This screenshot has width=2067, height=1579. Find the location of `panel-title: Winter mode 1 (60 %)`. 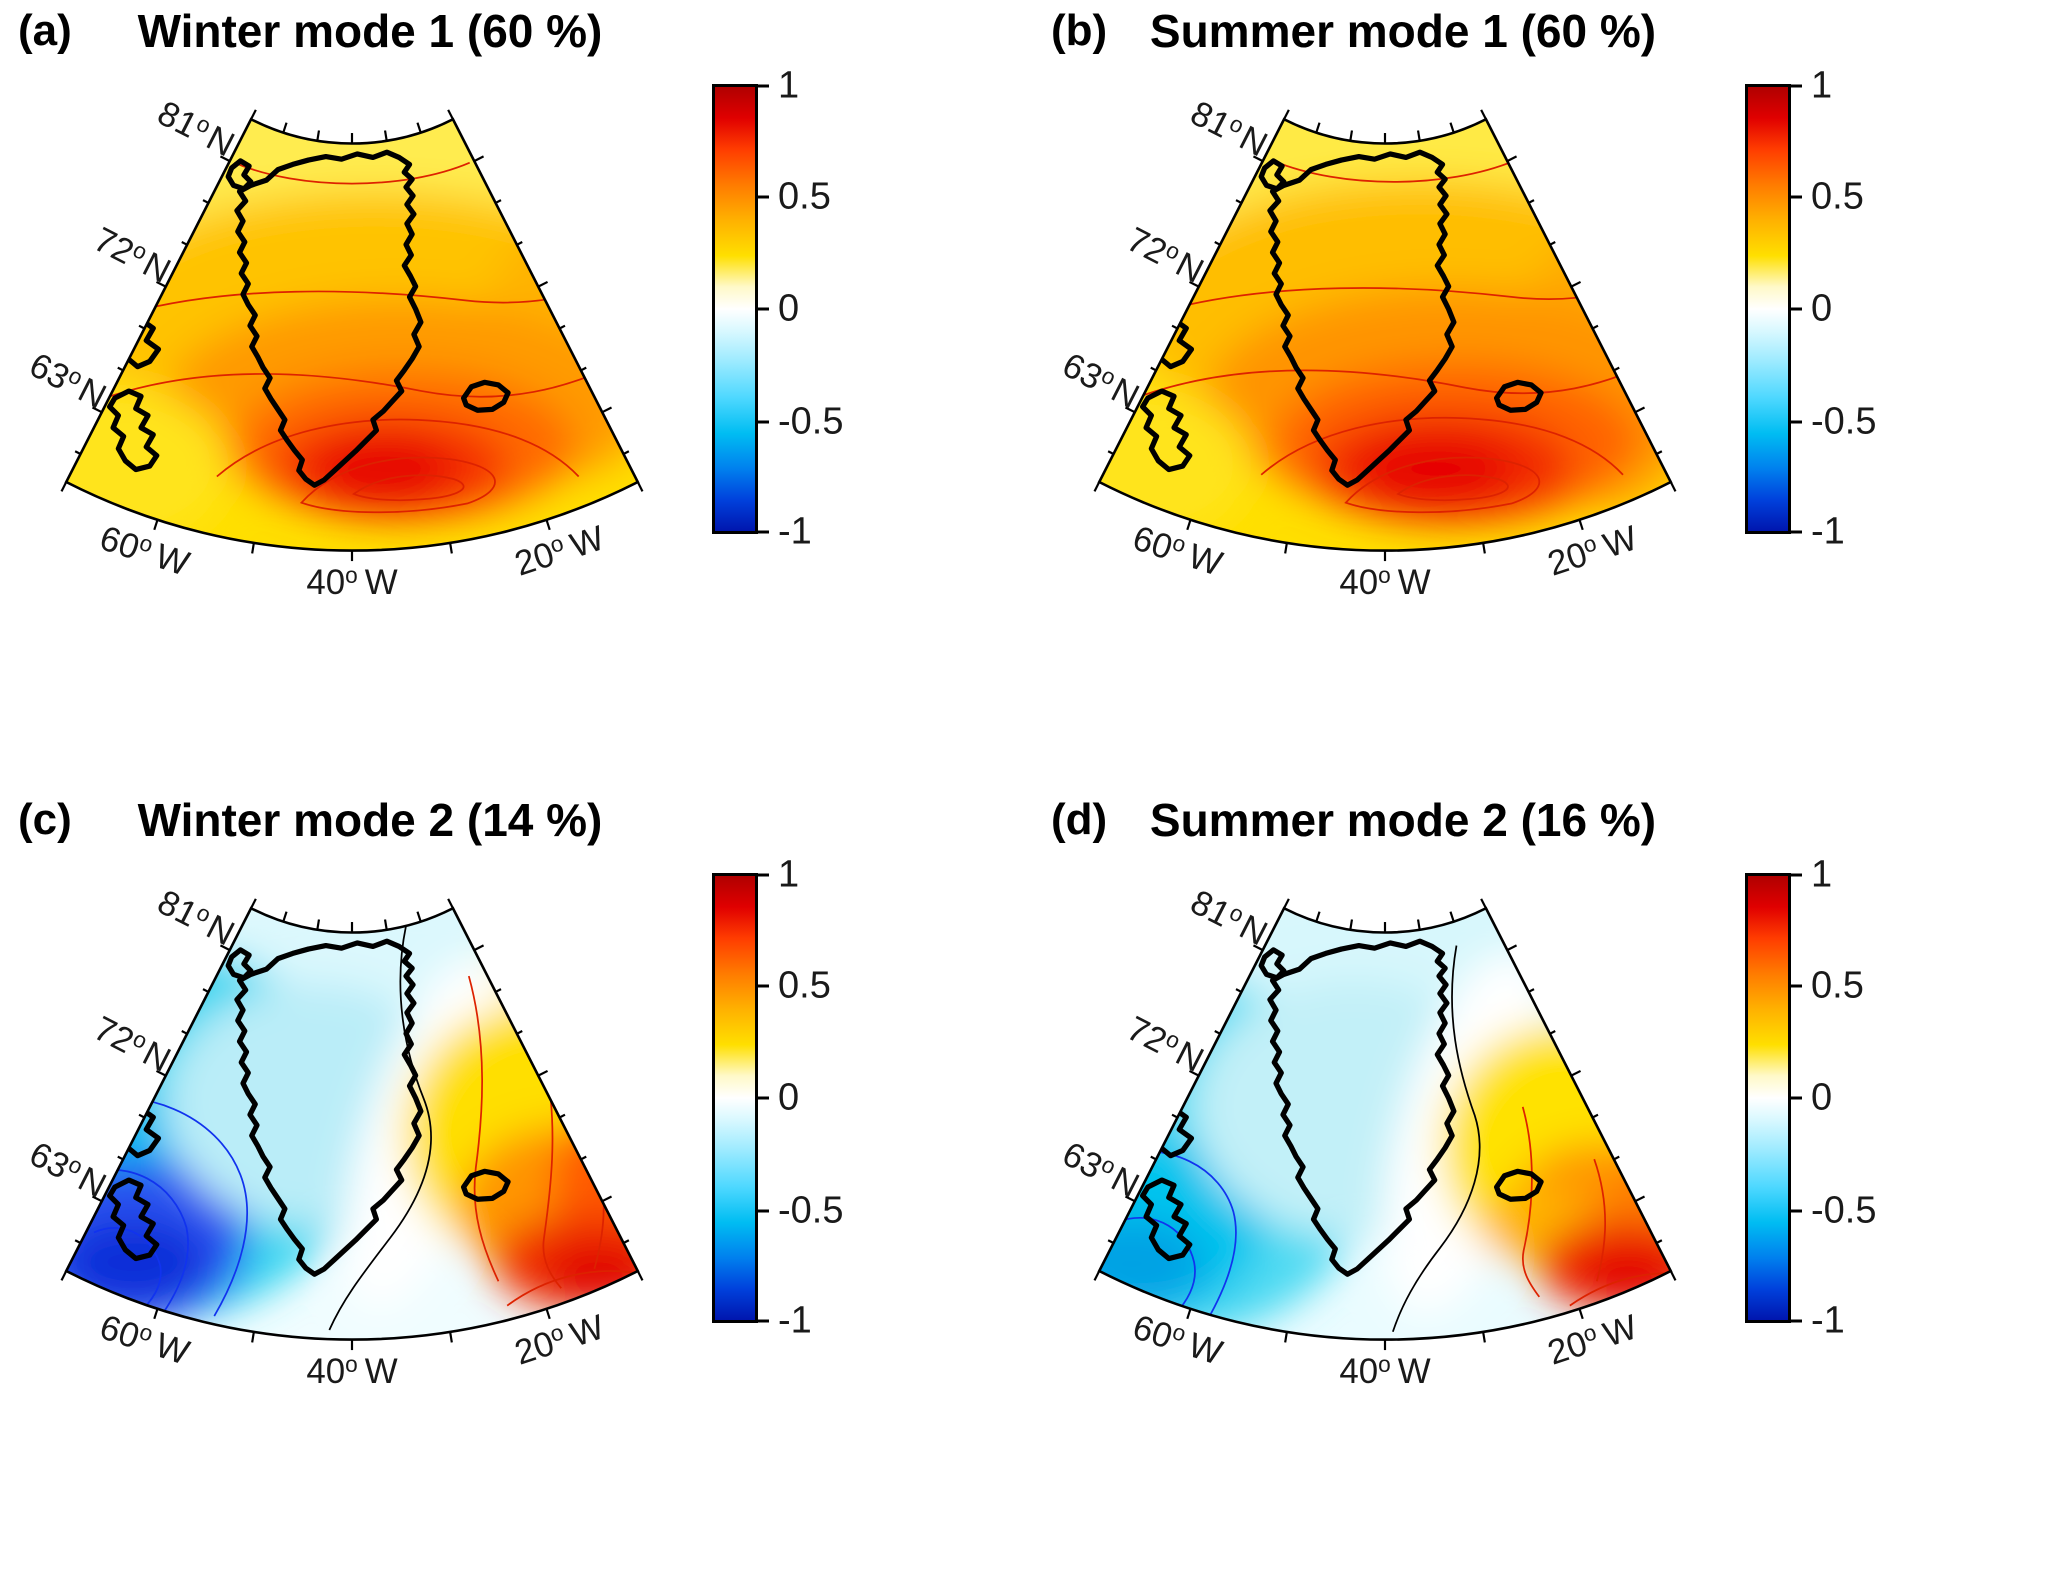

panel-title: Winter mode 1 (60 %) is located at coordinates (370, 31).